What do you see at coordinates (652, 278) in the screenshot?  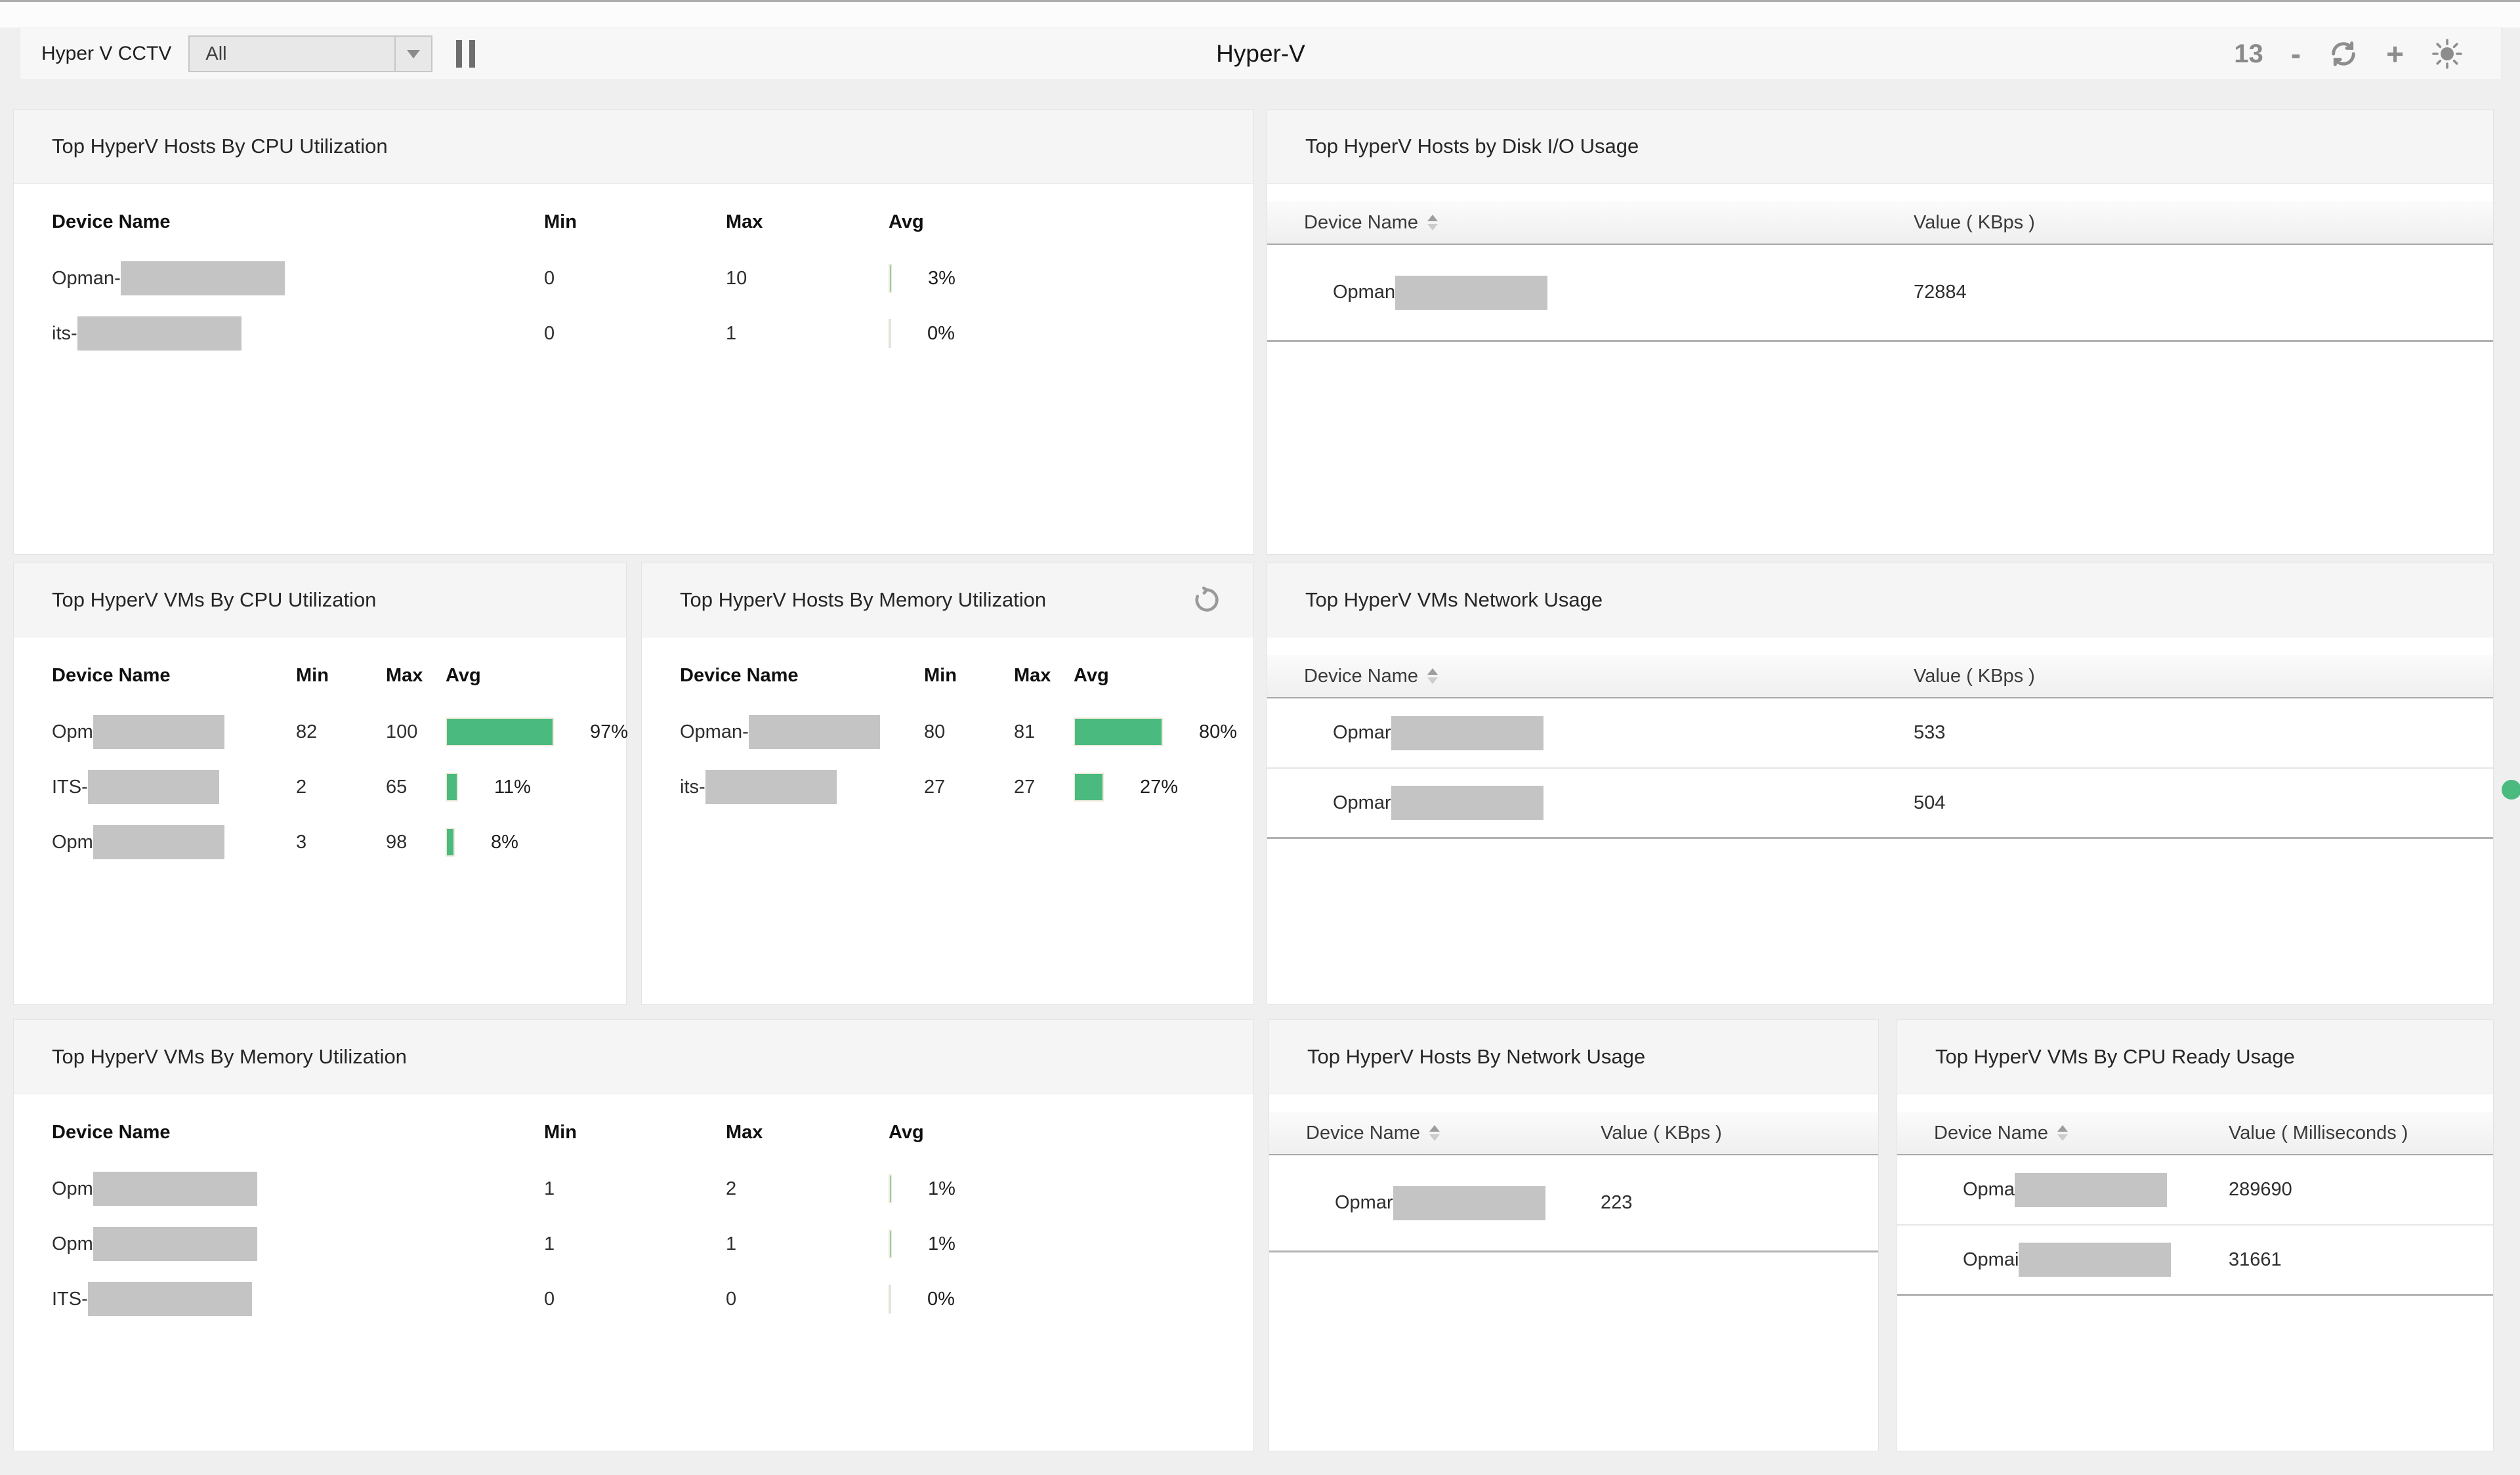 I see `table-row: Opman- 0 10 3%` at bounding box center [652, 278].